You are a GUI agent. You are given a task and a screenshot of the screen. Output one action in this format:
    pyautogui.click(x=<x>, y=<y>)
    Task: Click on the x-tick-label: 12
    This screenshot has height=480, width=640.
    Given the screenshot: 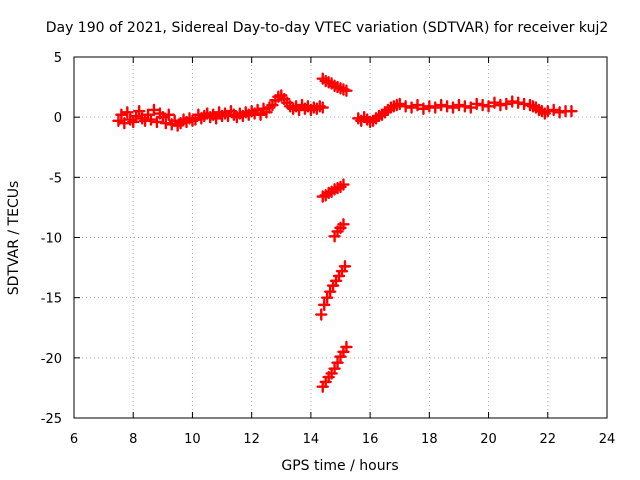 What is the action you would take?
    pyautogui.click(x=251, y=439)
    